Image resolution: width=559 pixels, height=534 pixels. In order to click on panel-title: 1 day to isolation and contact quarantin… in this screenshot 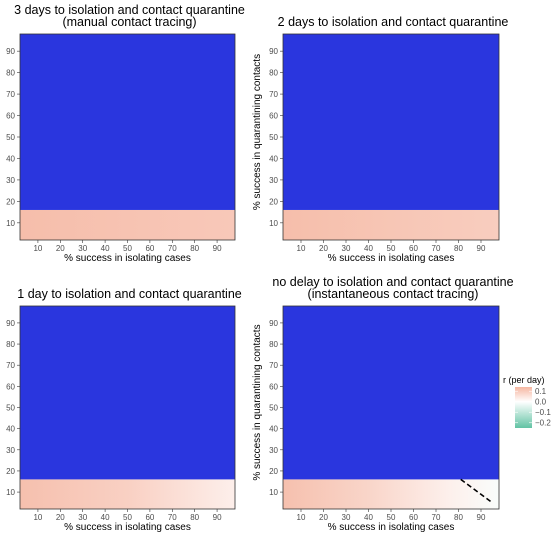, I will do `click(129, 294)`.